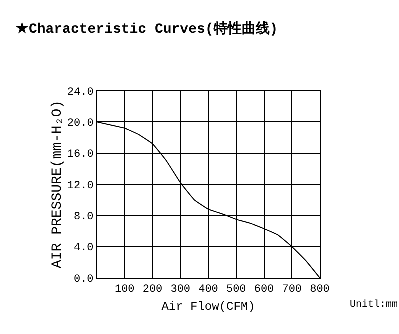 The image size is (399, 334). What do you see at coordinates (147, 29) in the screenshot?
I see `chart-title: ★Characteristic Curves(特性曲线)` at bounding box center [147, 29].